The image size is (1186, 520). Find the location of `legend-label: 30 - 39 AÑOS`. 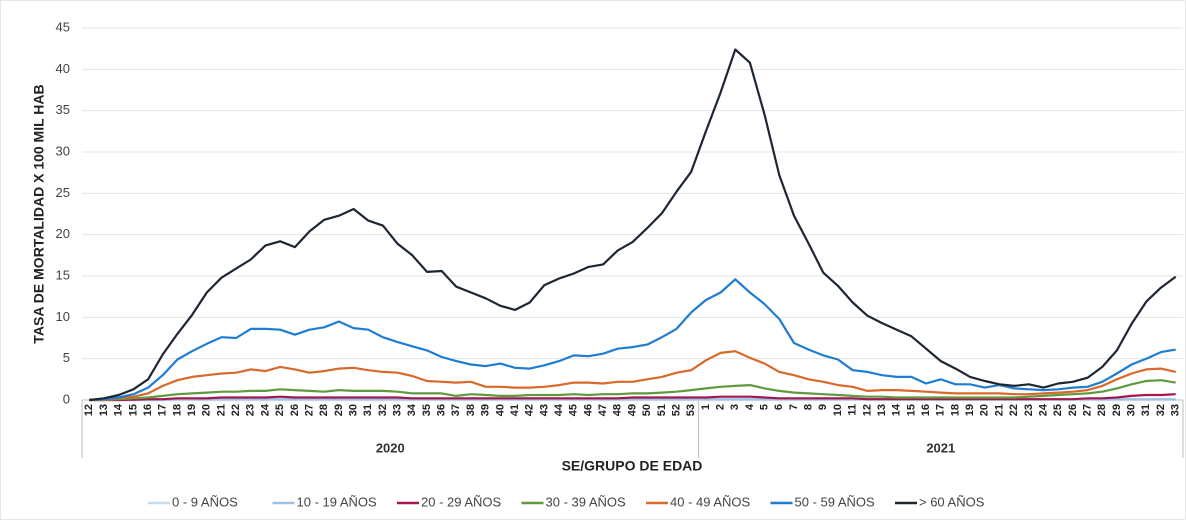

legend-label: 30 - 39 AÑOS is located at coordinates (586, 501).